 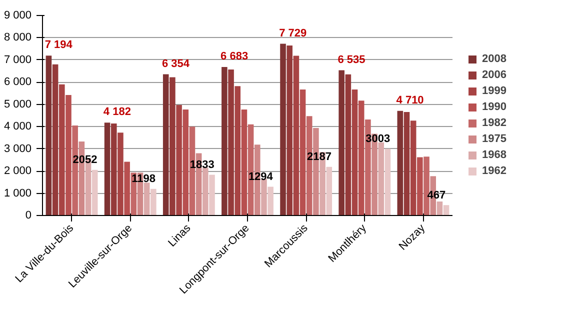 I want to click on legend-label: 1982, so click(x=494, y=123).